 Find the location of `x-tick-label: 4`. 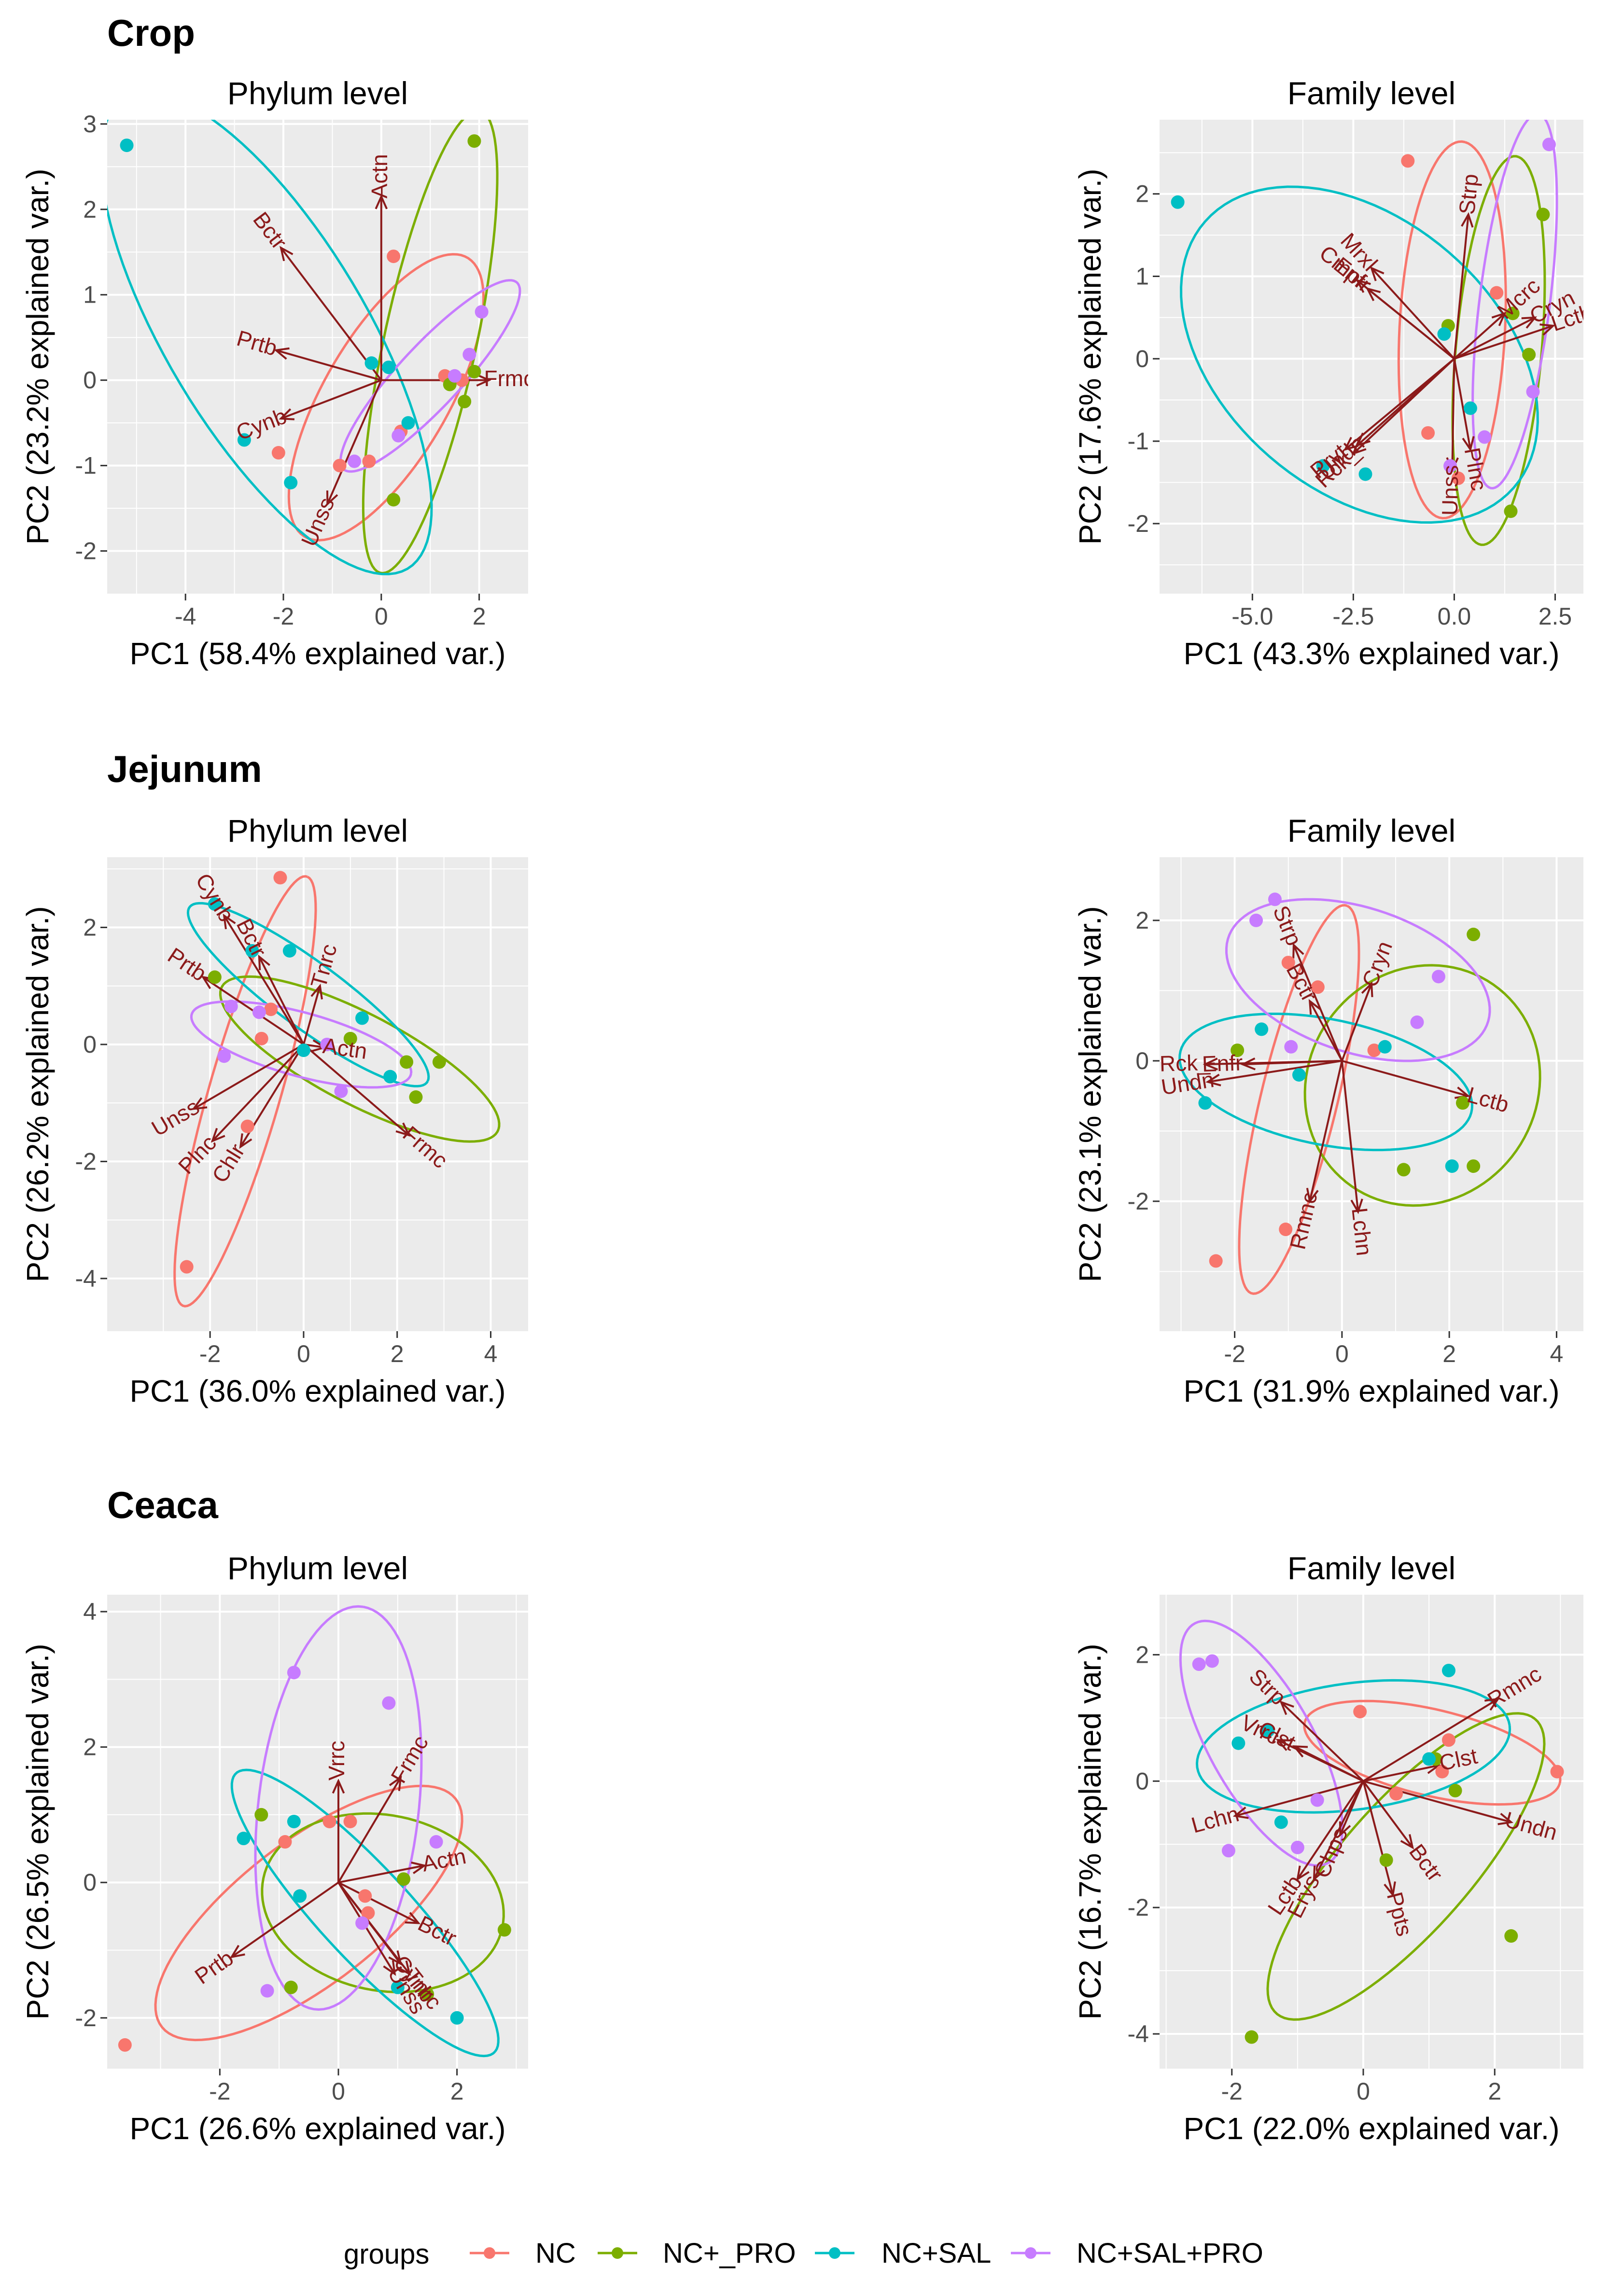

x-tick-label: 4 is located at coordinates (491, 1353).